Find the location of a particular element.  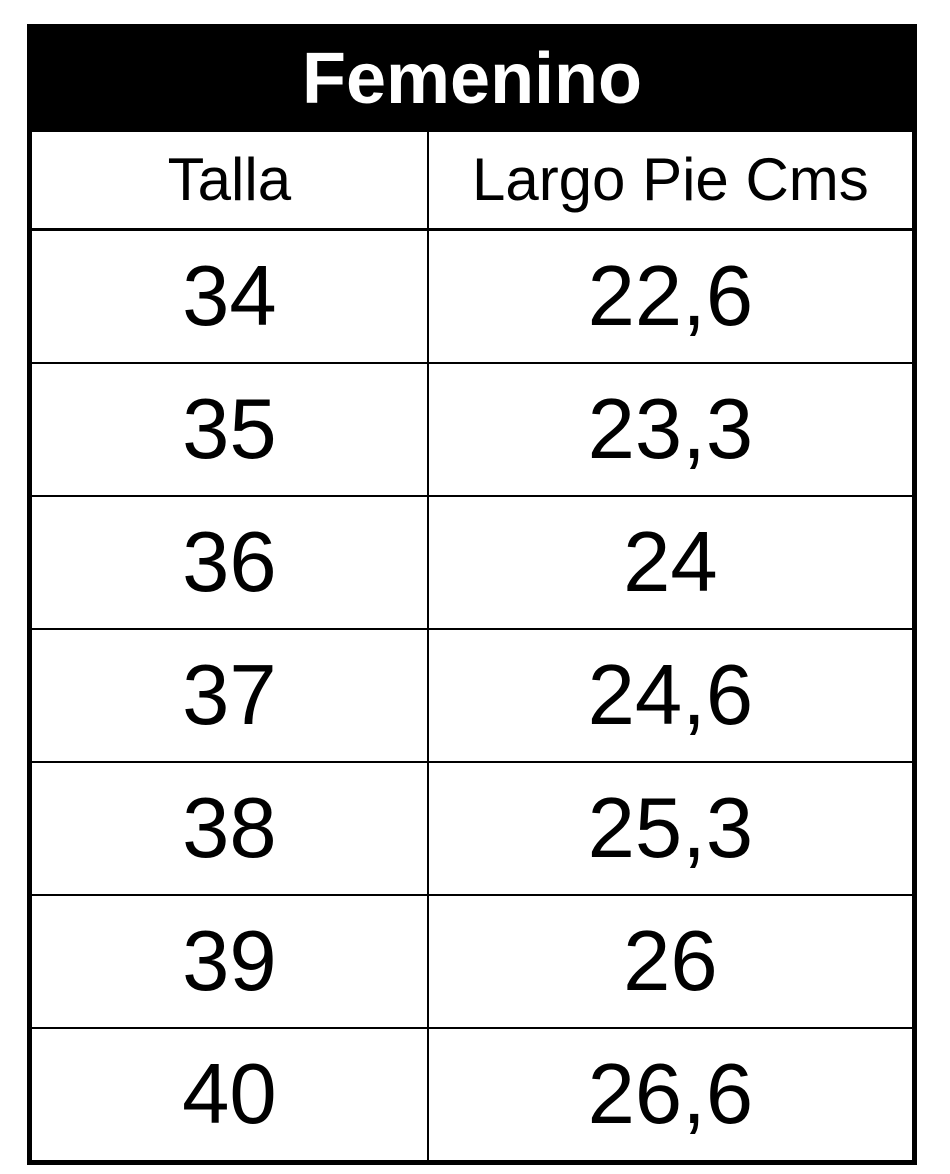

table-row: 37 24,6 is located at coordinates (472, 695).